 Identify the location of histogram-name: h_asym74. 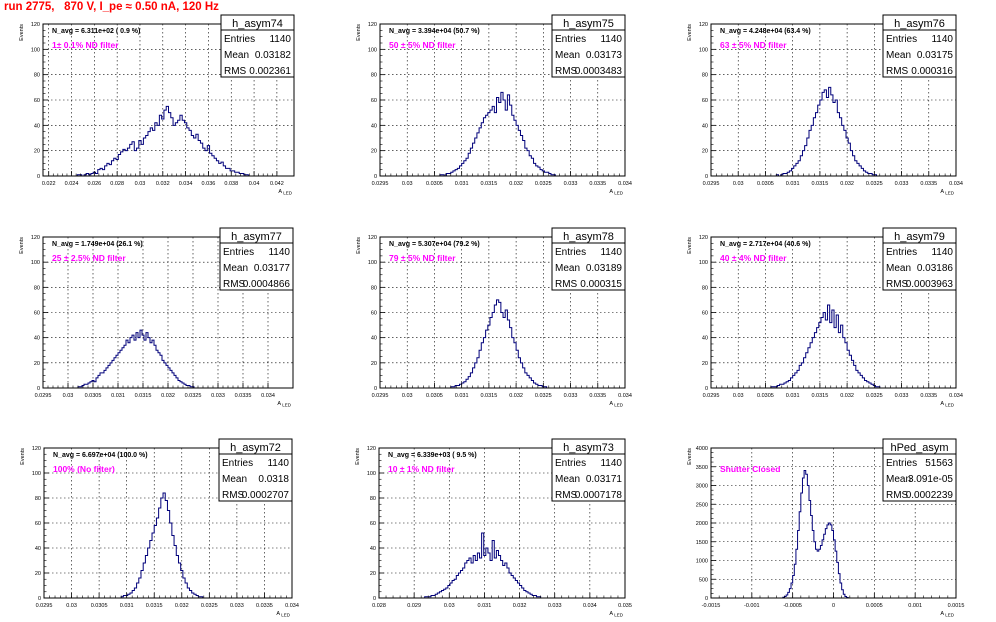
(257, 24).